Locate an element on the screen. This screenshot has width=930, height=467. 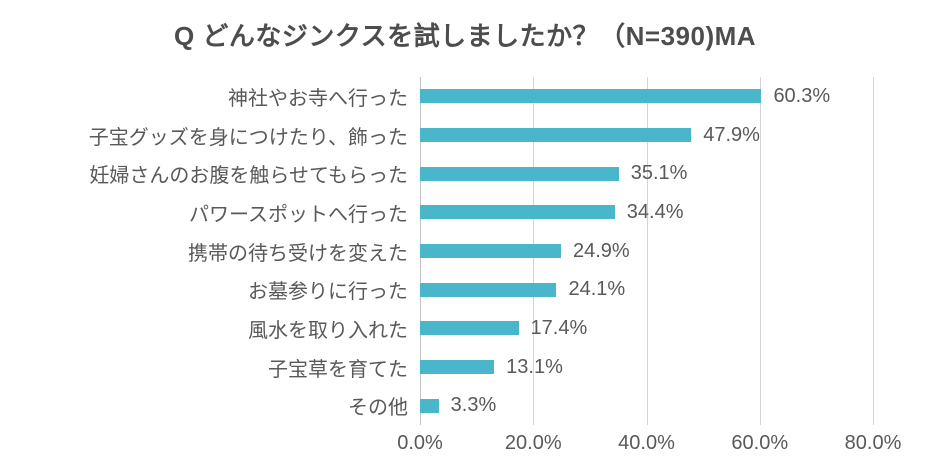
bar-row: パワースポットへ行った 34.4% is located at coordinates (465, 212).